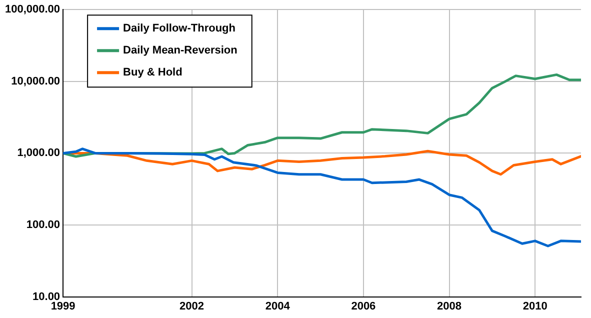 The image size is (591, 318). What do you see at coordinates (278, 306) in the screenshot?
I see `x-tick-label: 2004` at bounding box center [278, 306].